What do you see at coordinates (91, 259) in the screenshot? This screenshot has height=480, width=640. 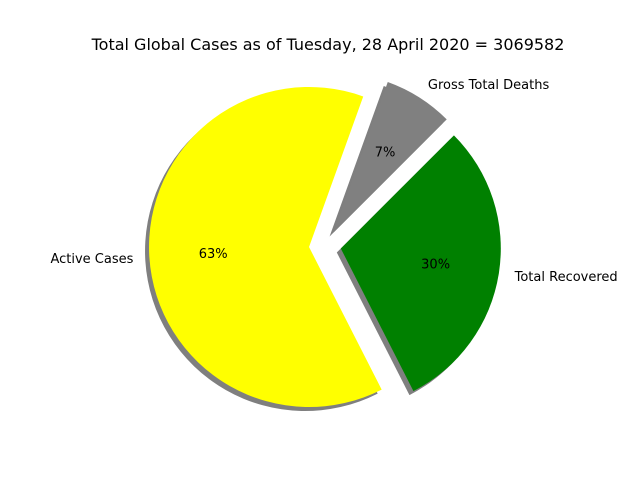 I see `slice-label-active-cases: Active Cases` at bounding box center [91, 259].